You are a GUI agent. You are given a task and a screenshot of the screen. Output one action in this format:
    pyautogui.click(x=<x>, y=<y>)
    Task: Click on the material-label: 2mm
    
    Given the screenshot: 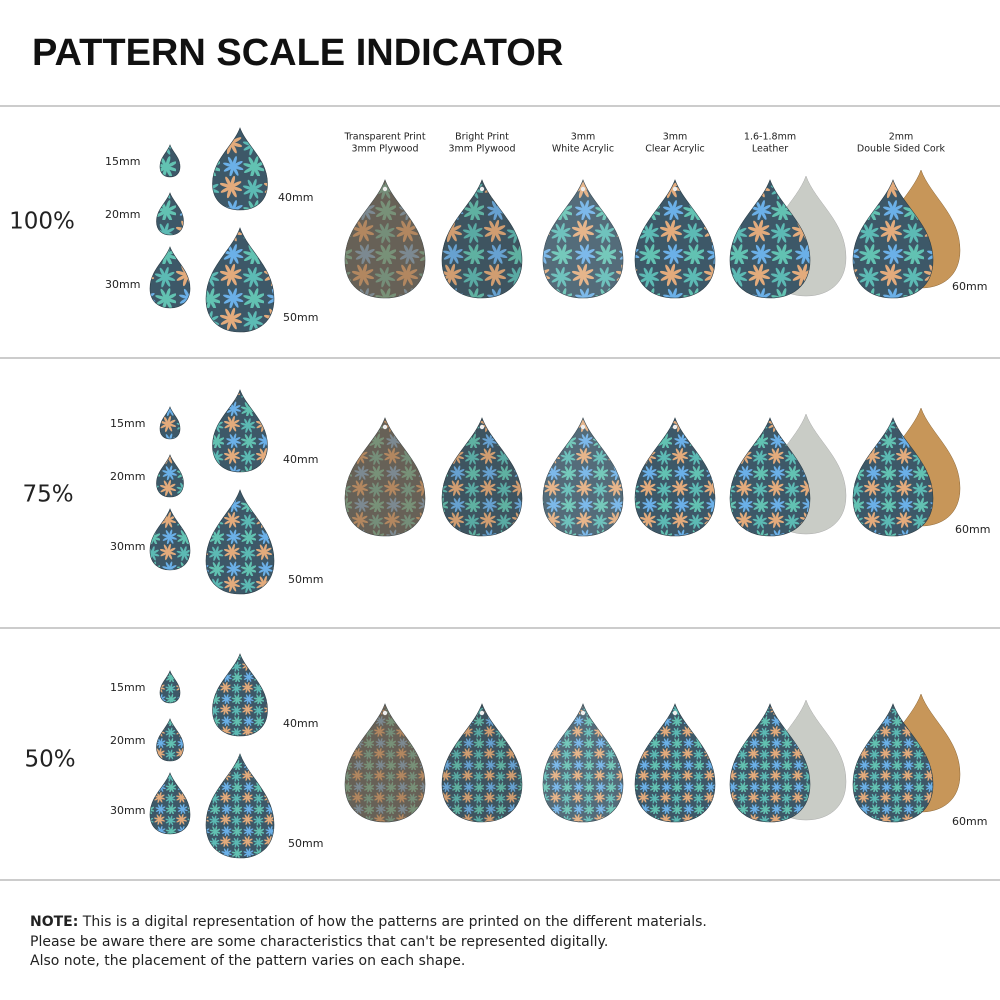 What is the action you would take?
    pyautogui.click(x=901, y=137)
    